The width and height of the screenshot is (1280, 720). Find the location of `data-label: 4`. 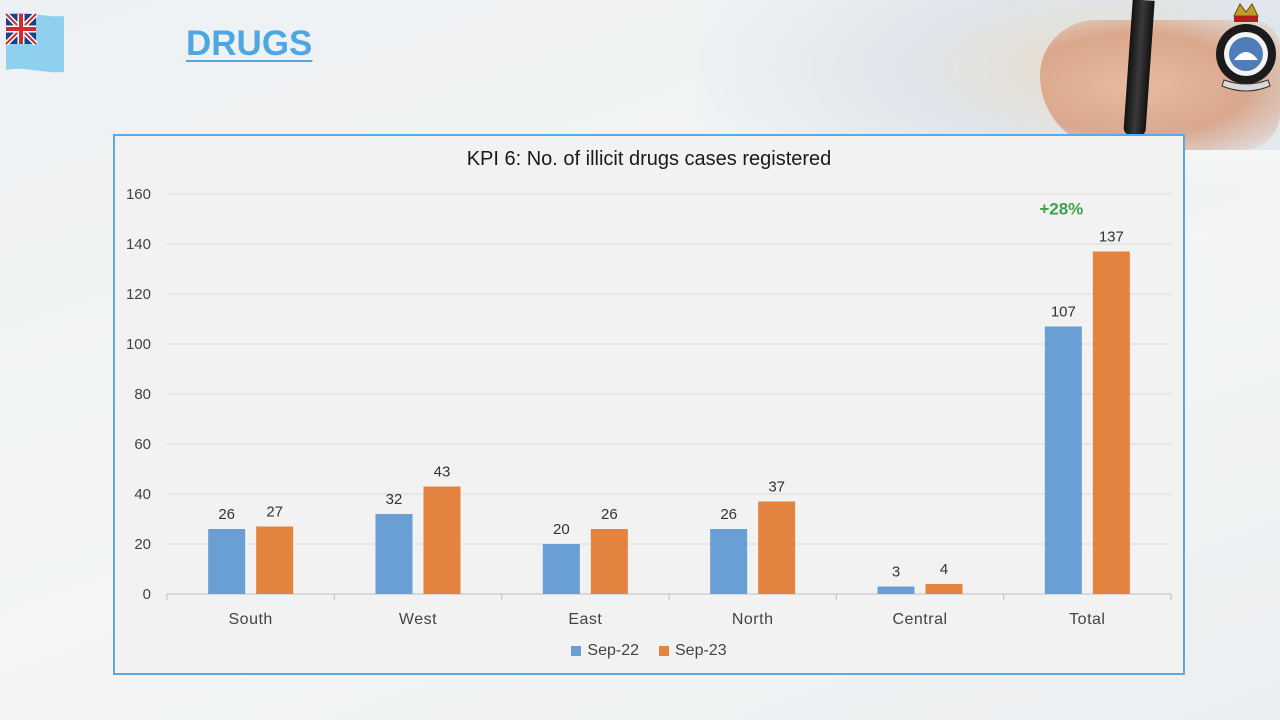

data-label: 4 is located at coordinates (944, 569).